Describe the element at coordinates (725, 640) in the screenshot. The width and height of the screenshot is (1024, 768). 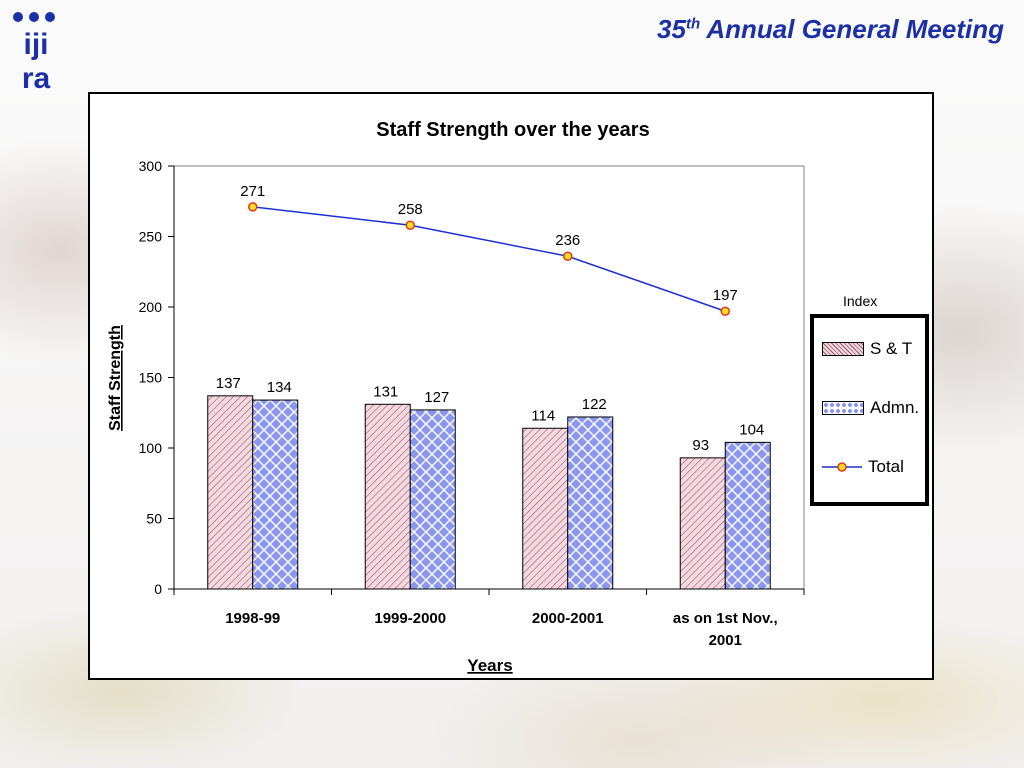
I see `x-tick-label: 2001` at that location.